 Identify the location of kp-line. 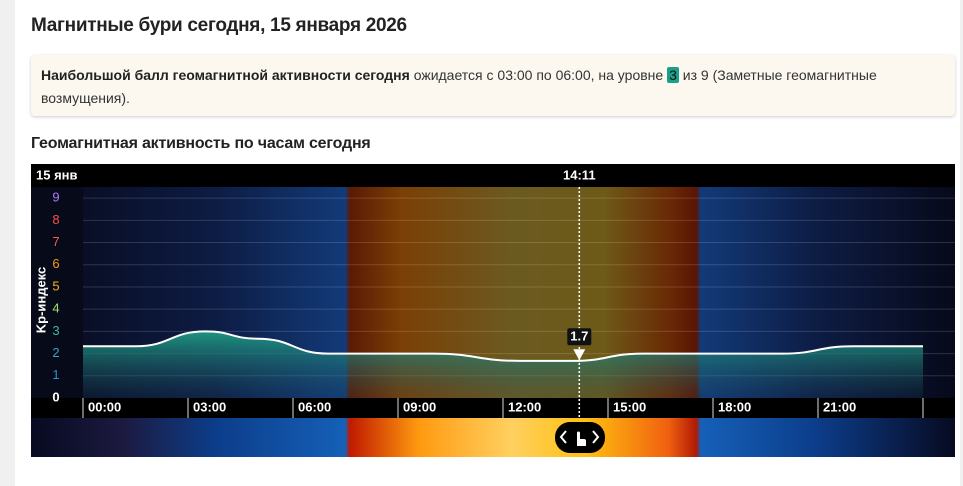
(503, 346).